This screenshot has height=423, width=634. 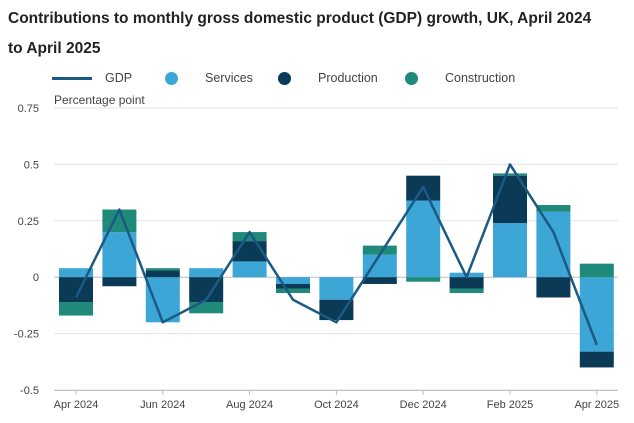 What do you see at coordinates (411, 78) in the screenshot?
I see `construction-swatch` at bounding box center [411, 78].